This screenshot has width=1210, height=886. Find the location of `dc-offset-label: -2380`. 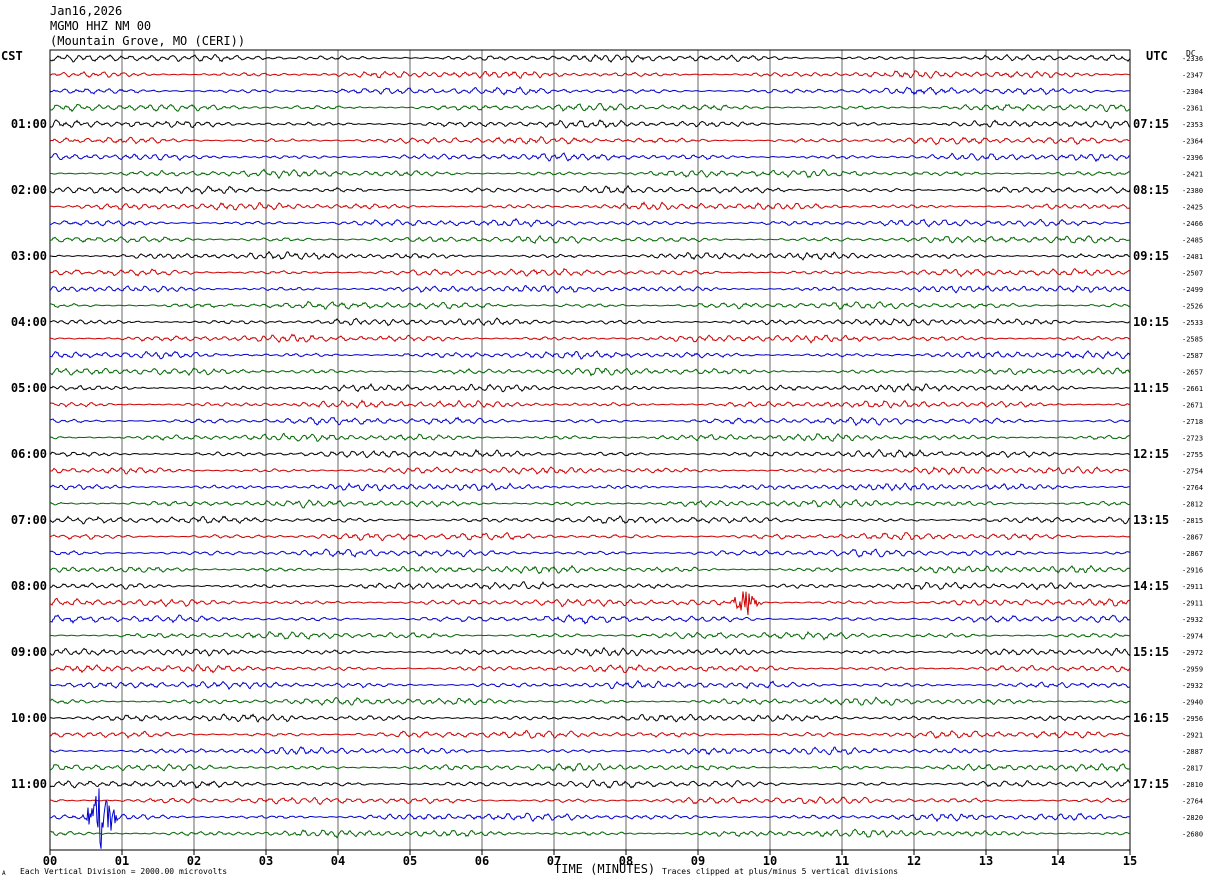

dc-offset-label: -2380 is located at coordinates (1192, 191).